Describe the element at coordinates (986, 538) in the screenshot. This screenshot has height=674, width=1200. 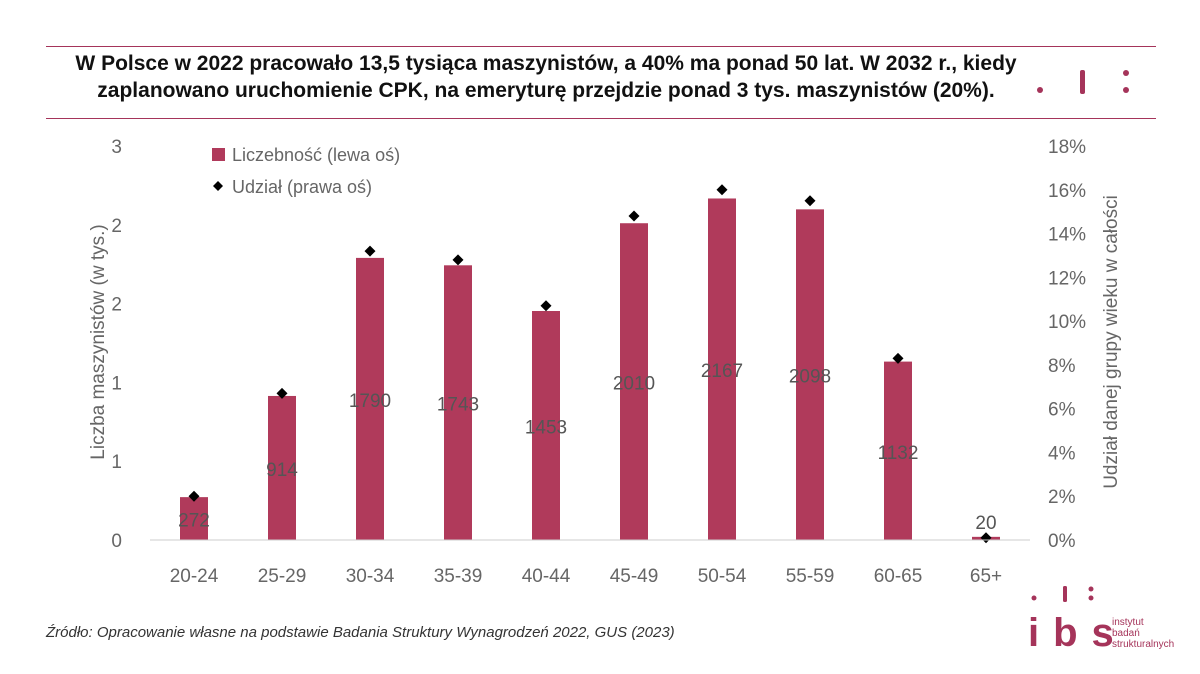
I see `share-marker-65+` at that location.